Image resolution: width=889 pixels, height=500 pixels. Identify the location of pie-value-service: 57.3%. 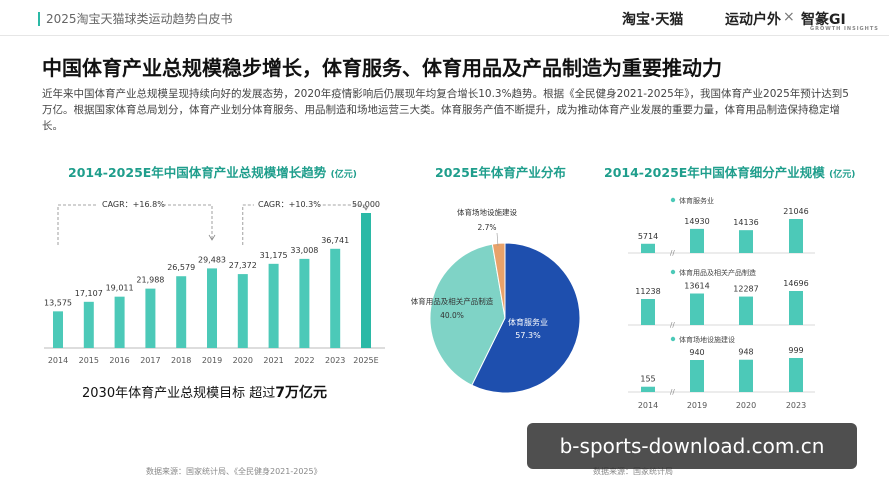
(528, 335).